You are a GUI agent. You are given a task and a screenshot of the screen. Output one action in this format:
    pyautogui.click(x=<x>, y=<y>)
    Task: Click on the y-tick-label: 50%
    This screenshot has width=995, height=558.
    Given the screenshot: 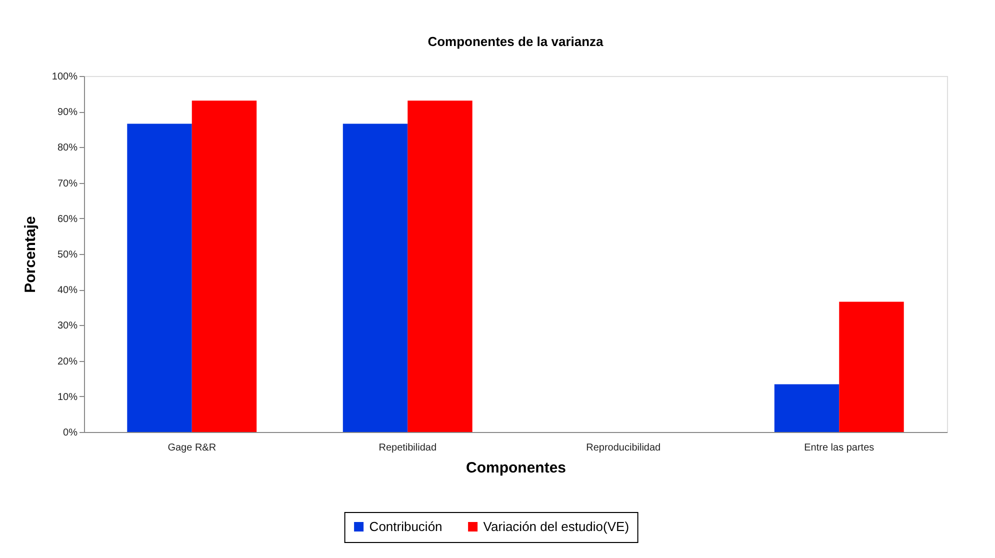 What is the action you would take?
    pyautogui.click(x=67, y=255)
    